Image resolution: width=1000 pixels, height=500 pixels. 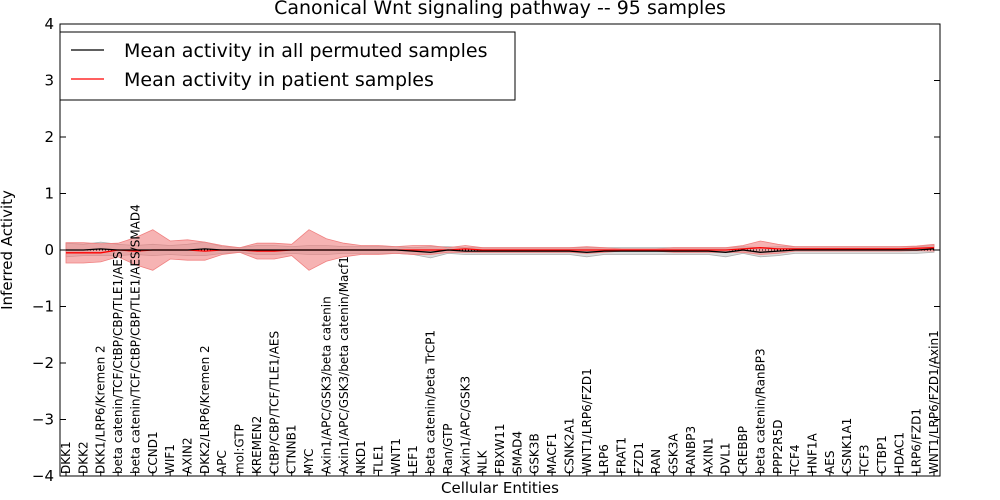 What do you see at coordinates (760, 411) in the screenshot?
I see `x-tick-label: beta catenin/RanBP3` at bounding box center [760, 411].